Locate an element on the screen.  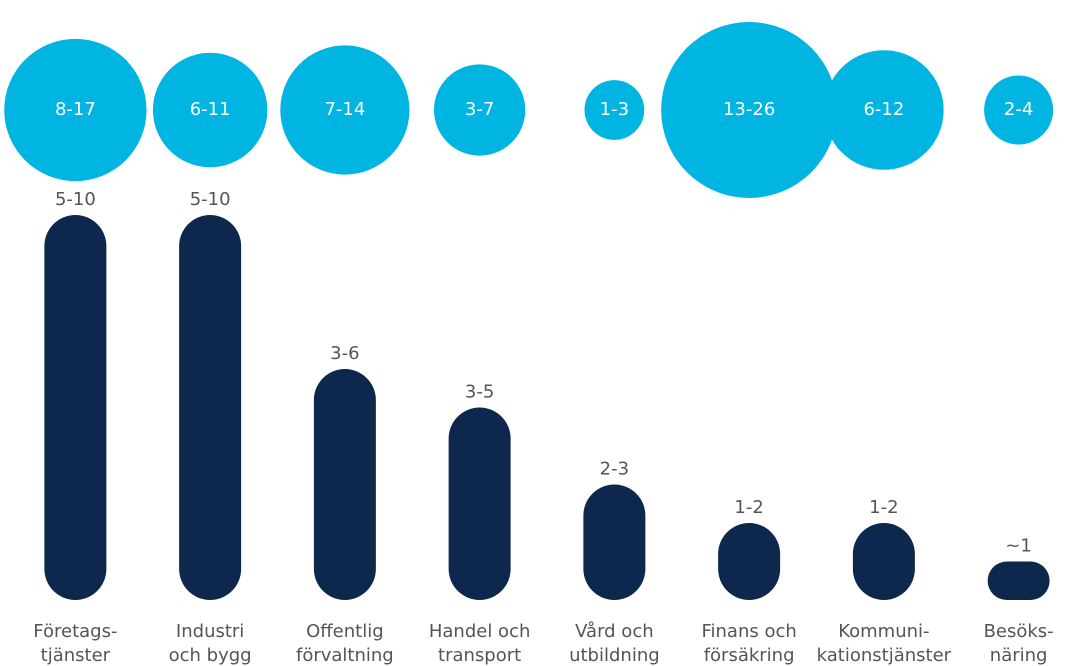
bubble-label: 8-17 is located at coordinates (75, 109).